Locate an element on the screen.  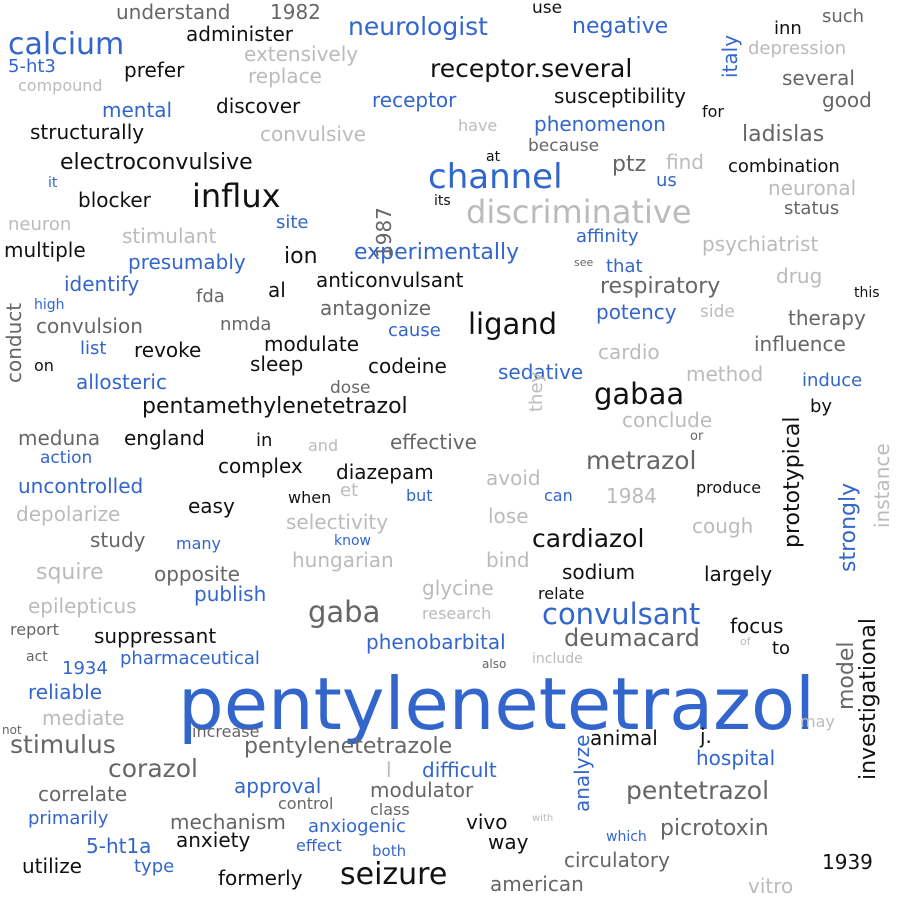
cloud-word: mental is located at coordinates (137, 110).